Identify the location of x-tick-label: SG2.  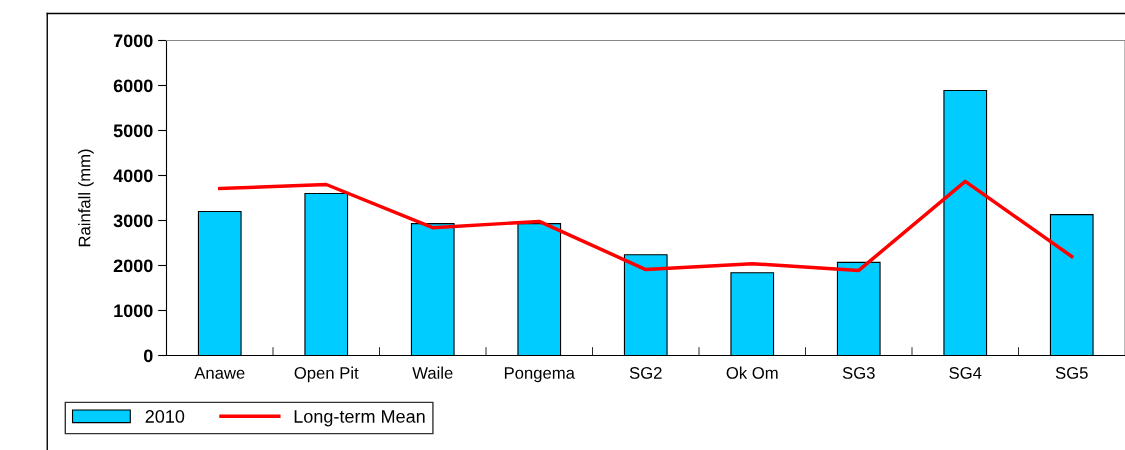
(645, 373).